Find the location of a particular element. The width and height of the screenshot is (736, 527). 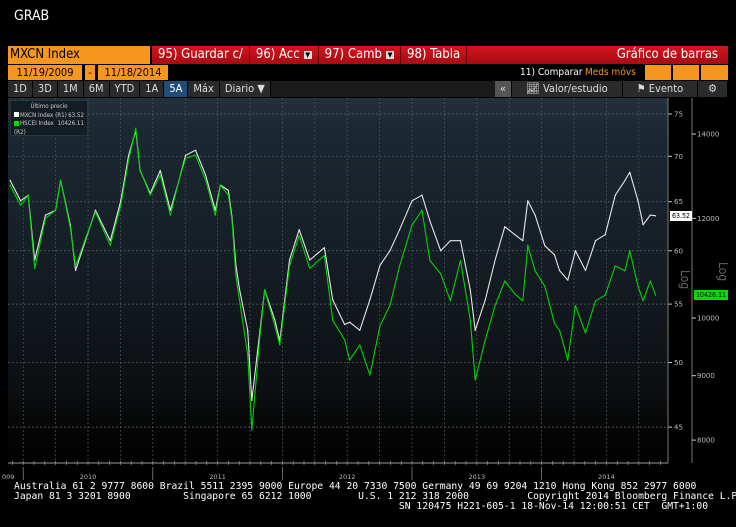

r1-log-label: Log is located at coordinates (685, 280).